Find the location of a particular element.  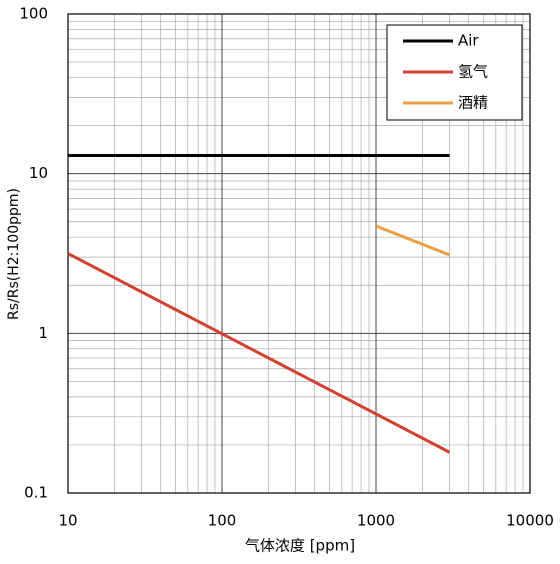

y-axis-label: Rs/Rs(H2:100ppm) is located at coordinates (14, 254).